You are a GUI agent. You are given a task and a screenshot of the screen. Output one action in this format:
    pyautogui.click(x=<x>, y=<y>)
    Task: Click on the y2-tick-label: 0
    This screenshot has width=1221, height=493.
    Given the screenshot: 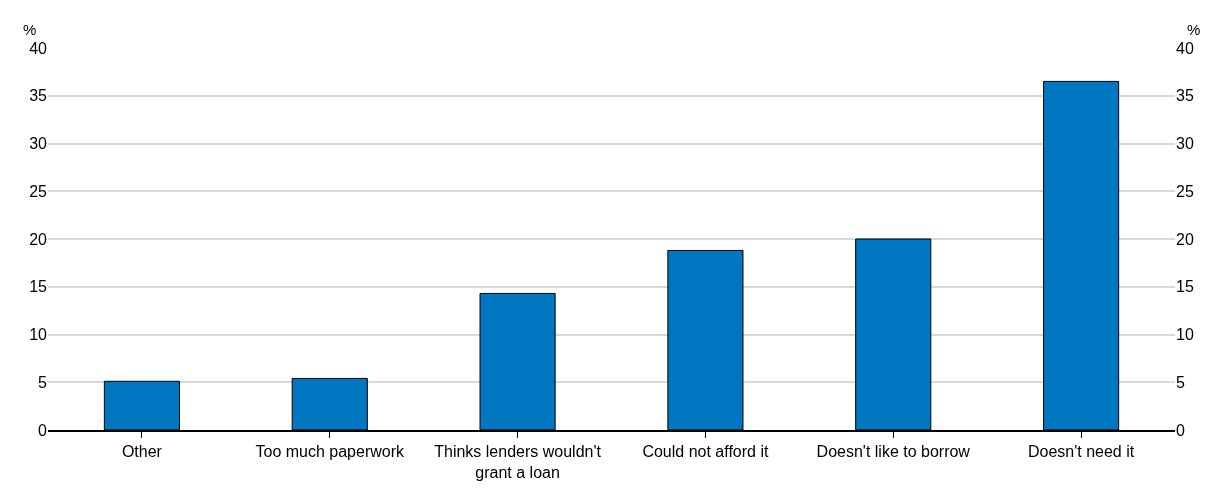 What is the action you would take?
    pyautogui.click(x=1180, y=430)
    